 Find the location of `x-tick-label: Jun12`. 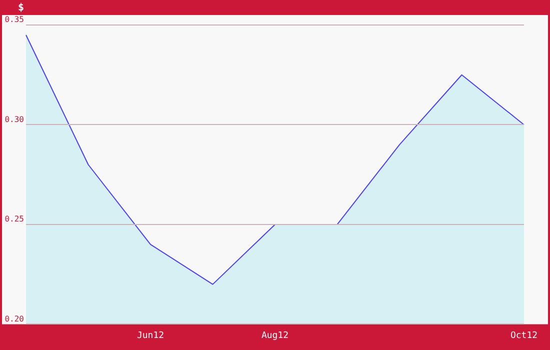

x-tick-label: Jun12 is located at coordinates (150, 335).